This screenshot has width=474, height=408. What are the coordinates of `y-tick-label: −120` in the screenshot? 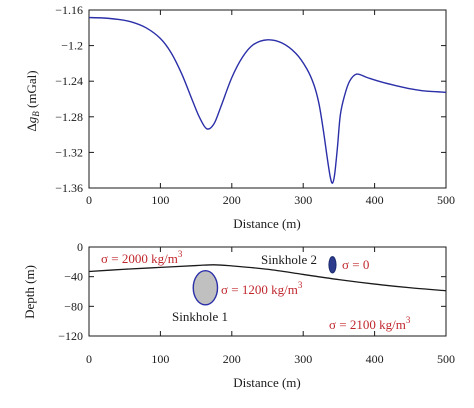 It's located at (70, 336).